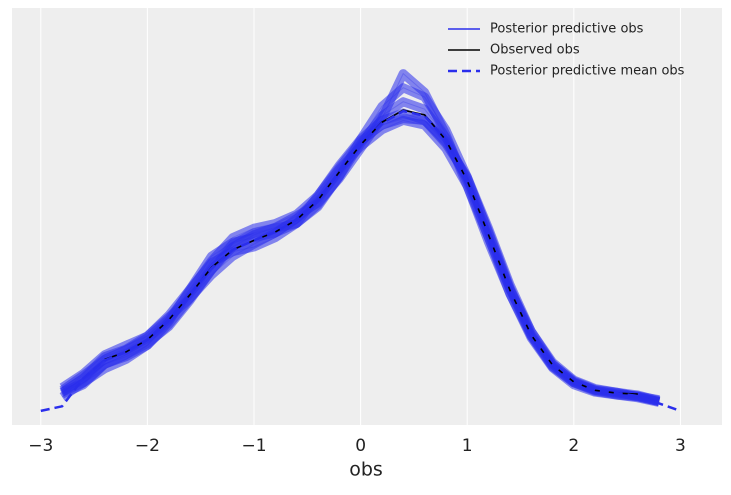 This screenshot has height=495, width=731. I want to click on legend-label: Posterior predictive obs, so click(567, 29).